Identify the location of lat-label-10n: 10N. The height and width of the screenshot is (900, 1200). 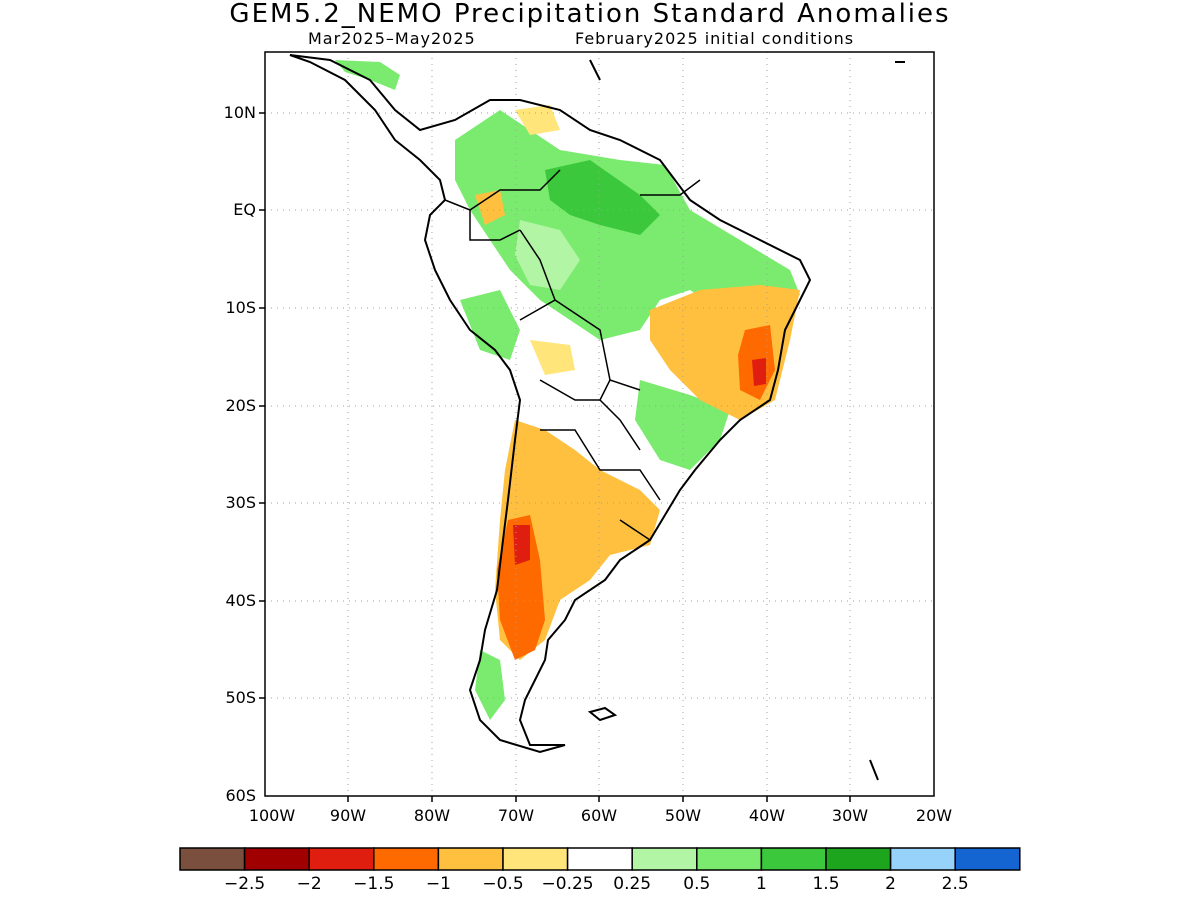
(239, 112).